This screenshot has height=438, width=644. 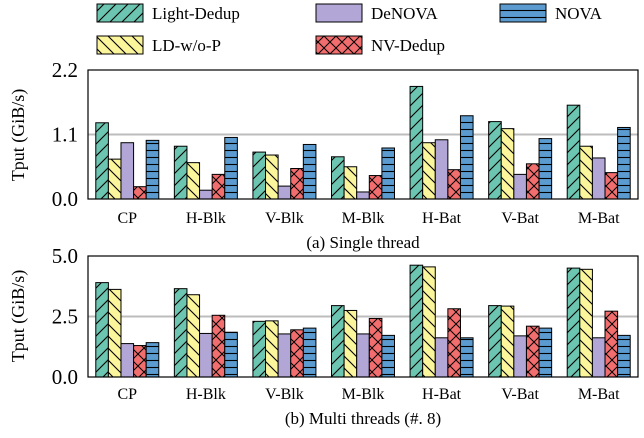 What do you see at coordinates (186, 45) in the screenshot?
I see `legend-label-ld-w-o-p: LD-w/o-P` at bounding box center [186, 45].